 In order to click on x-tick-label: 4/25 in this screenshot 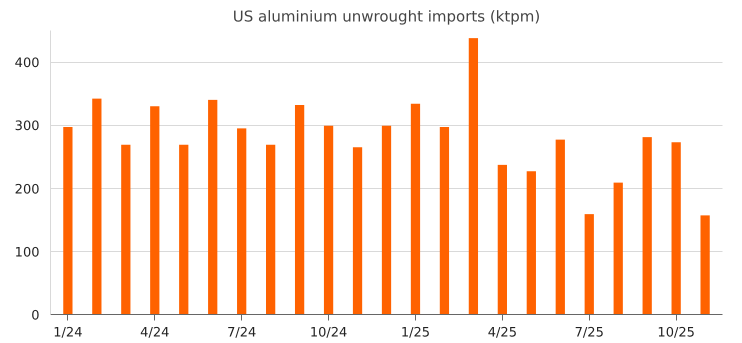, I will do `click(502, 333)`.